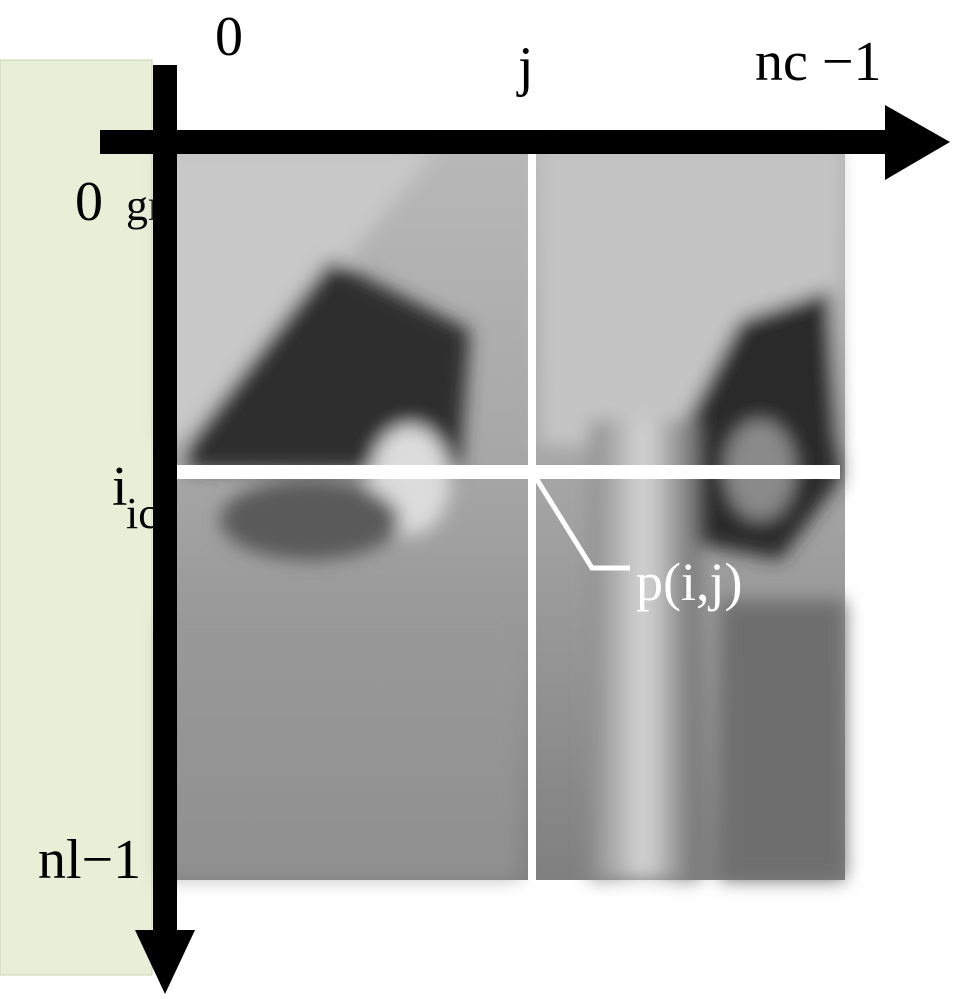 This screenshot has height=999, width=954. I want to click on row-label: 0, so click(89, 202).